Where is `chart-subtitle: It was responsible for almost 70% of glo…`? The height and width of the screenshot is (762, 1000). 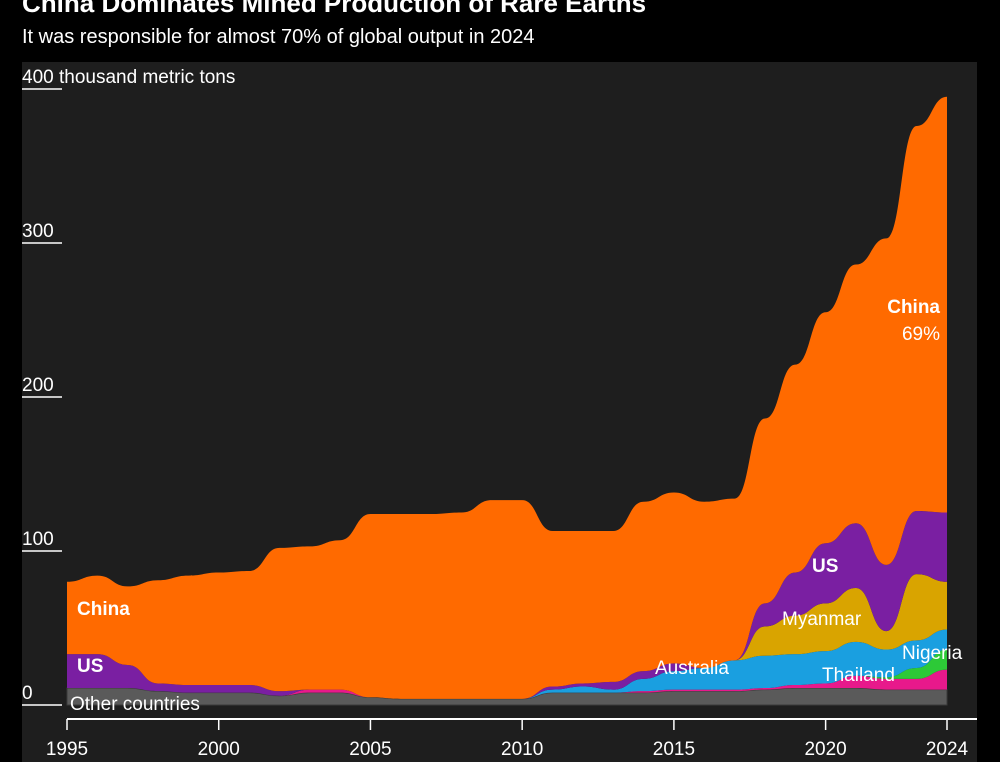
chart-subtitle: It was responsible for almost 70% of glo… is located at coordinates (278, 37).